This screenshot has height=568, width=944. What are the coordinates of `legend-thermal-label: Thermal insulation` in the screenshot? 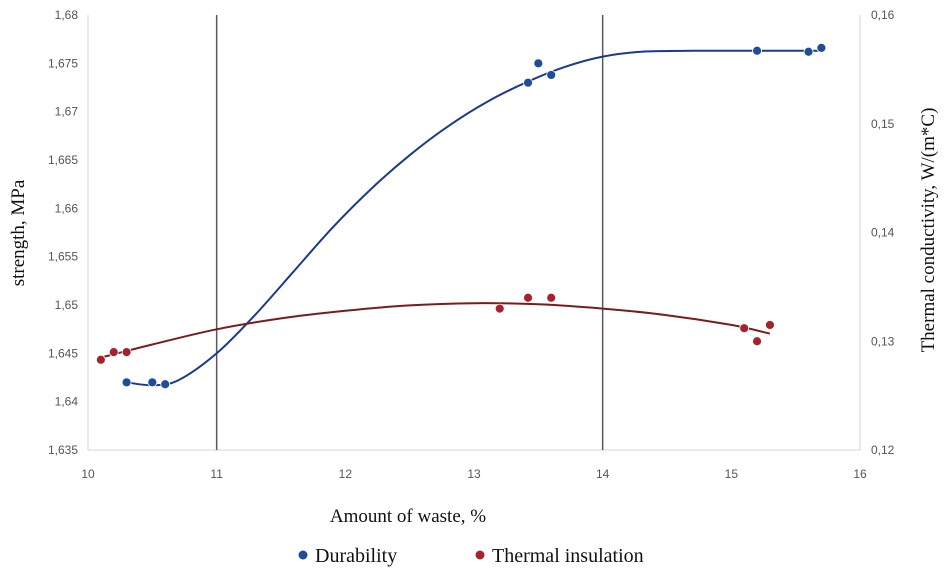 It's located at (568, 556).